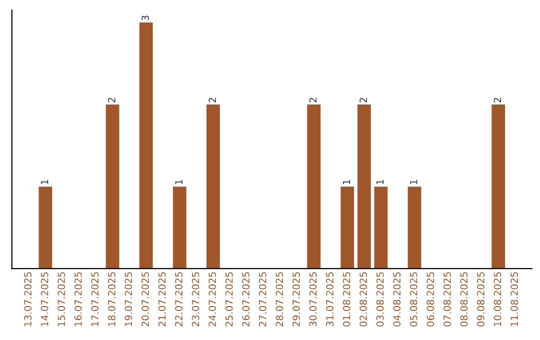  What do you see at coordinates (313, 299) in the screenshot?
I see `x-tick-label: 30.07.2025` at bounding box center [313, 299].